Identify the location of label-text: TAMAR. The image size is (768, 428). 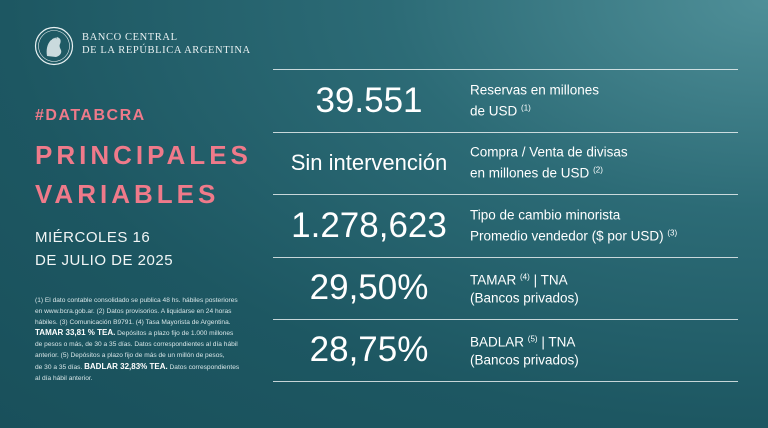
(493, 280).